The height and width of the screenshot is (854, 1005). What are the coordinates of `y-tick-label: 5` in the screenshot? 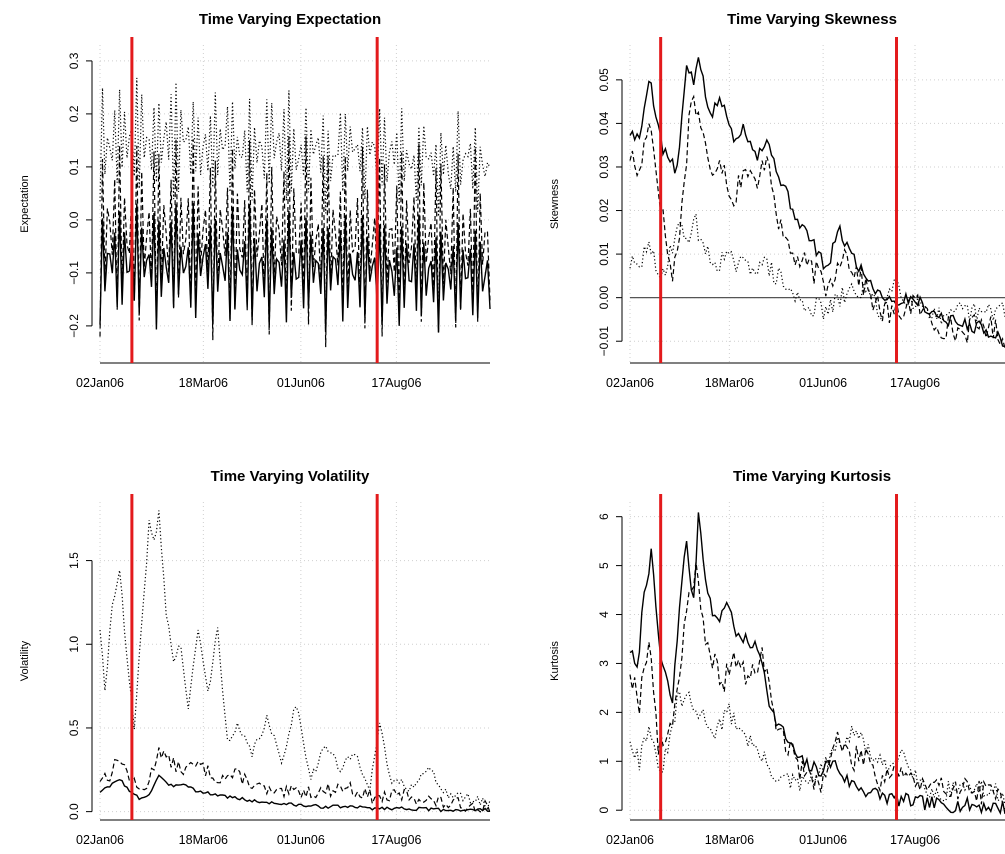 It's located at (604, 565).